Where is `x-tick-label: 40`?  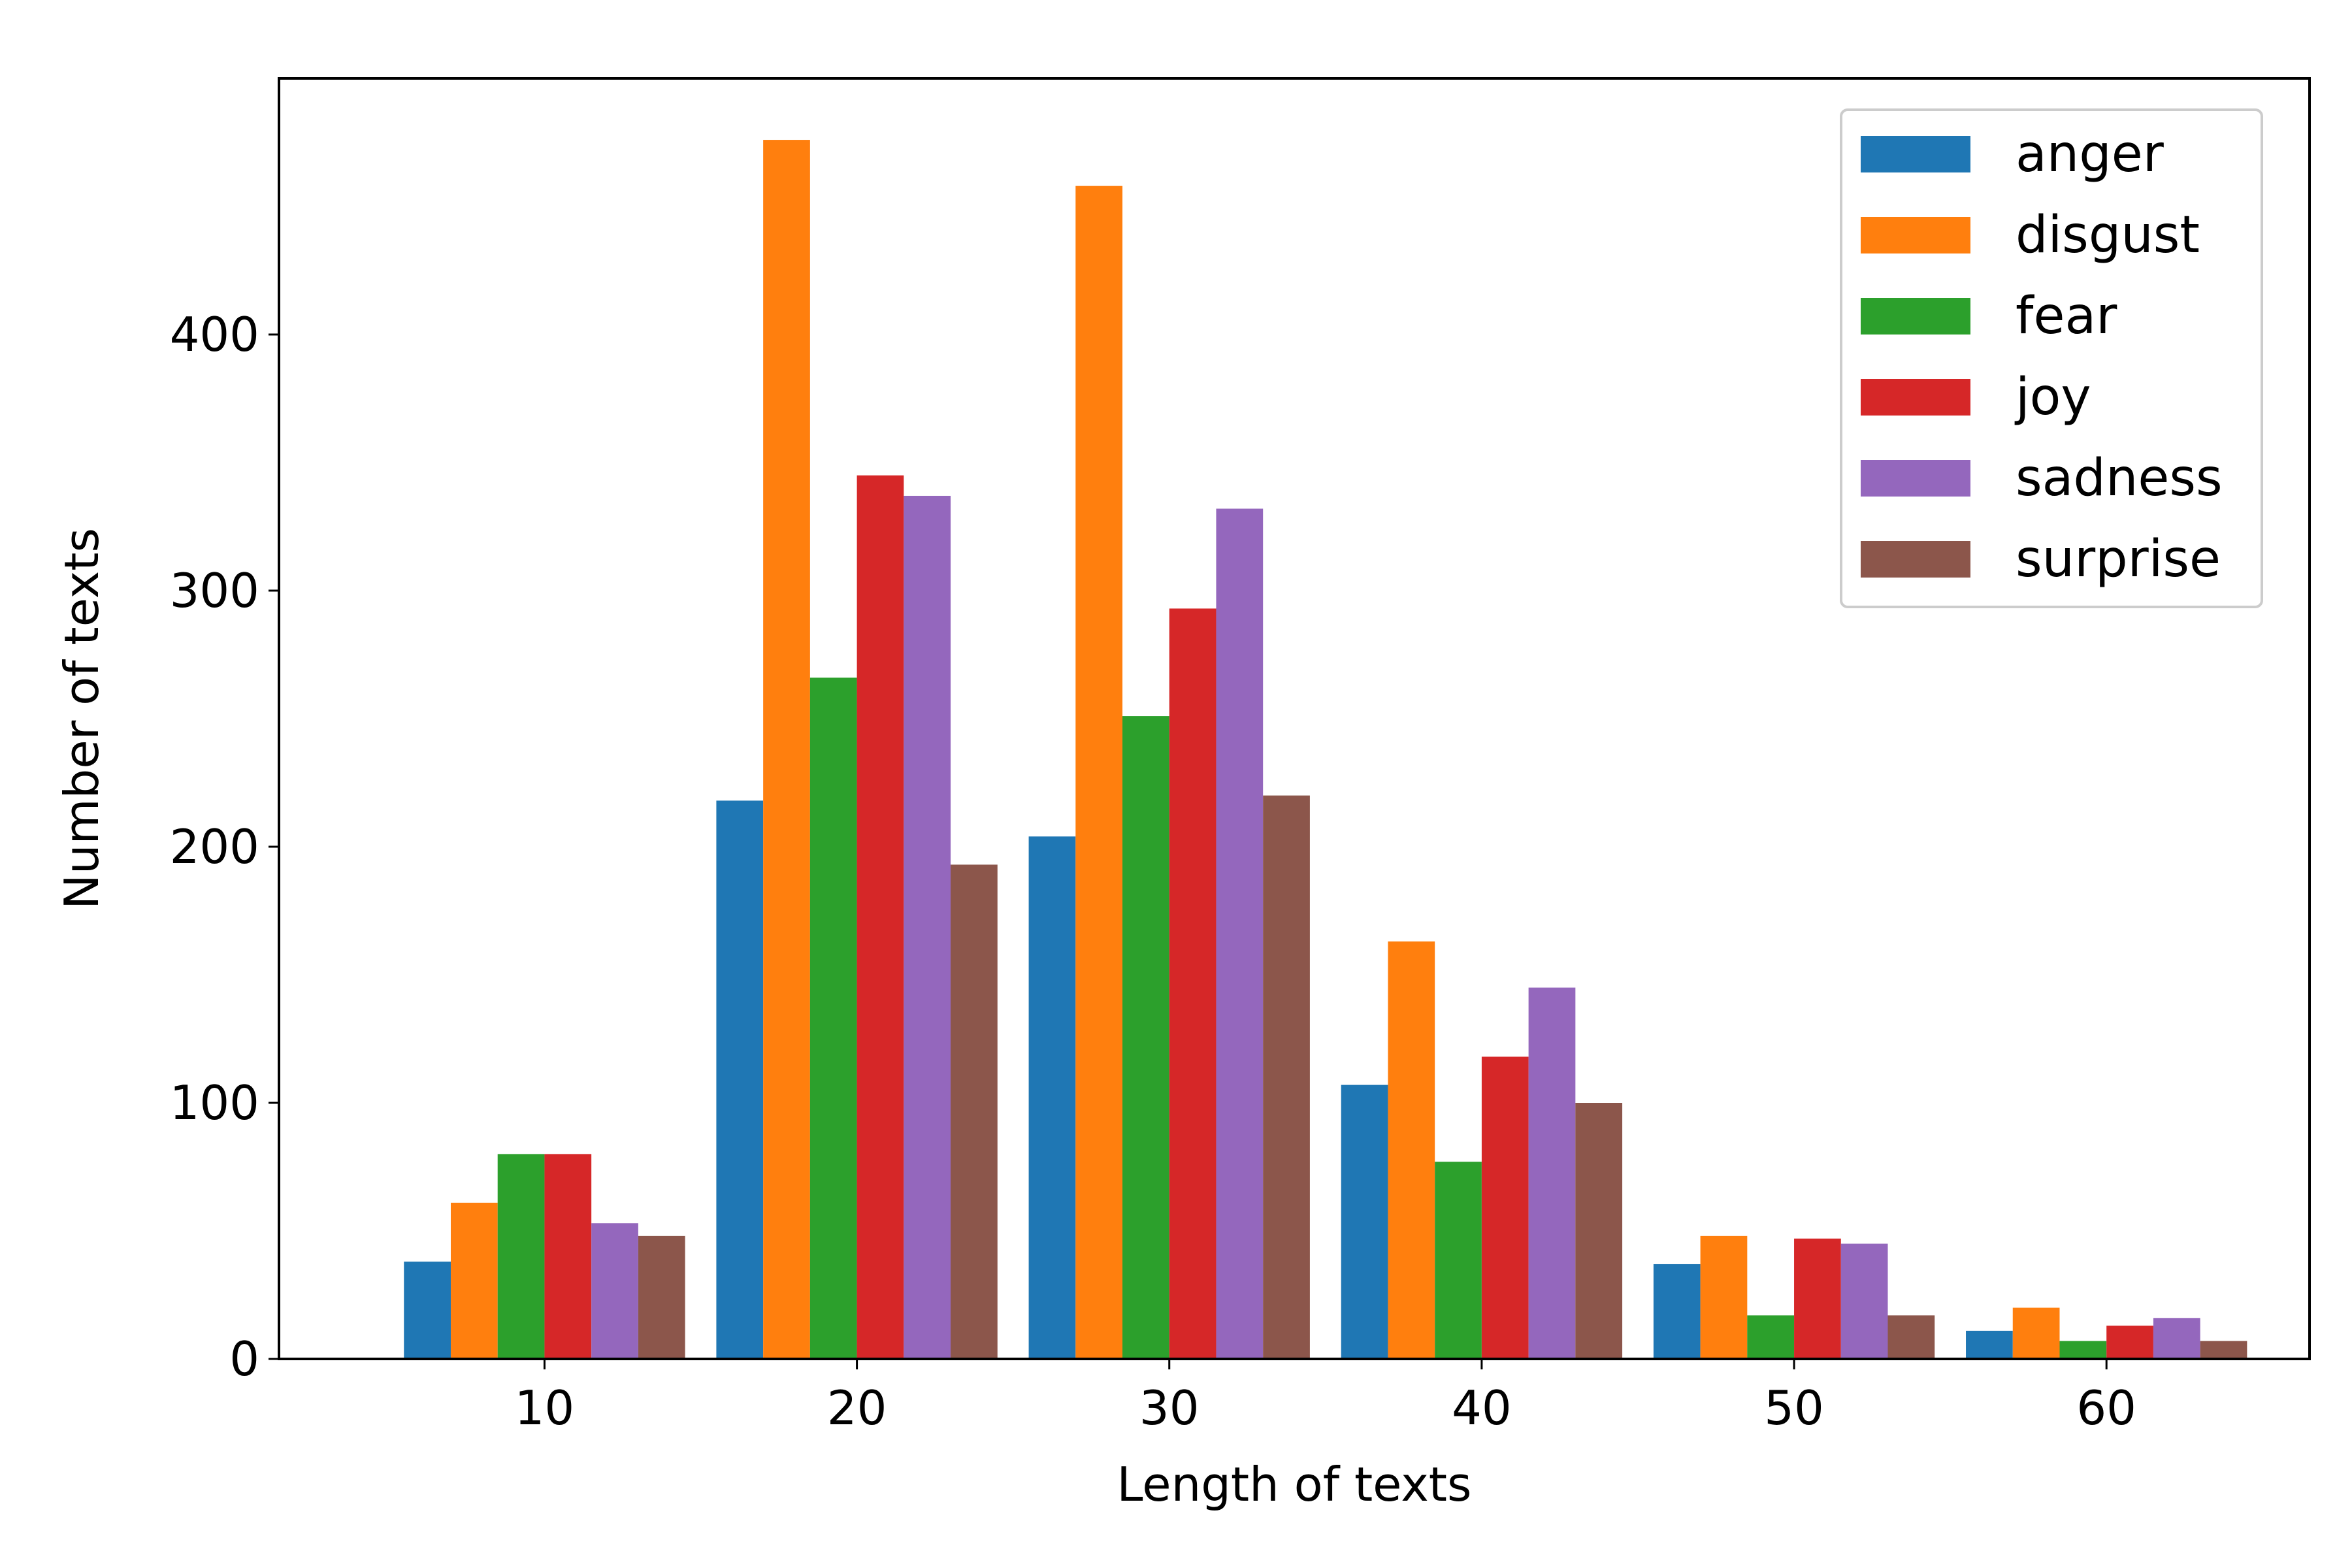
x-tick-label: 40 is located at coordinates (1482, 1407).